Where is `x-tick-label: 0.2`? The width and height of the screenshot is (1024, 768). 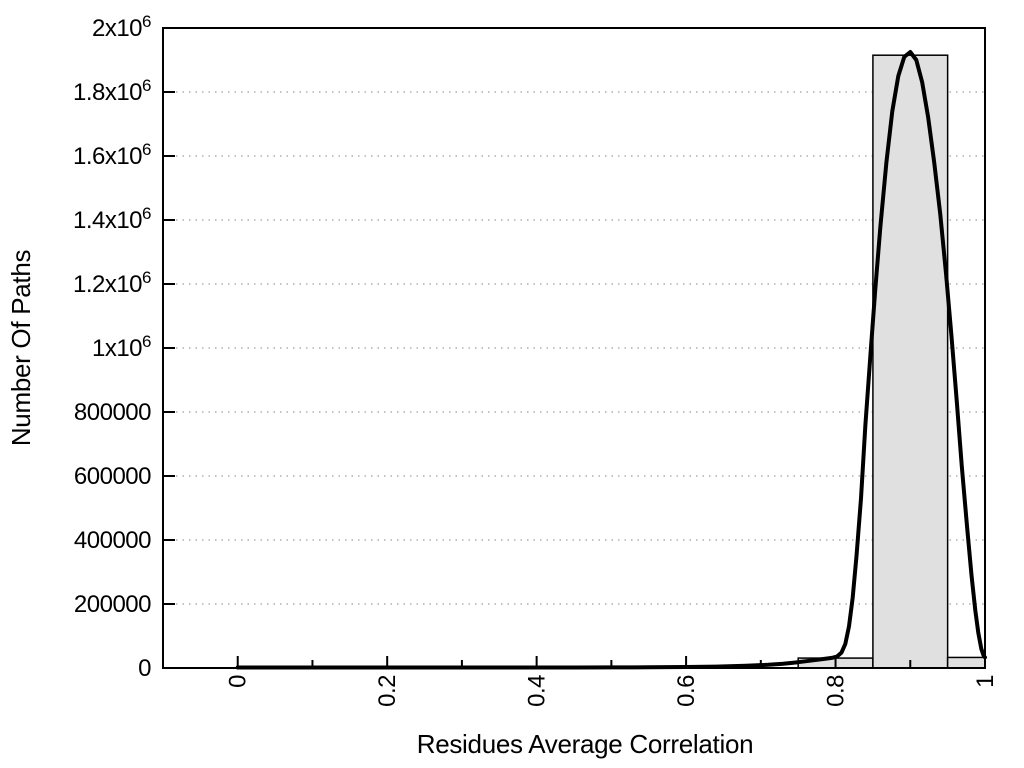
x-tick-label: 0.2 is located at coordinates (387, 691).